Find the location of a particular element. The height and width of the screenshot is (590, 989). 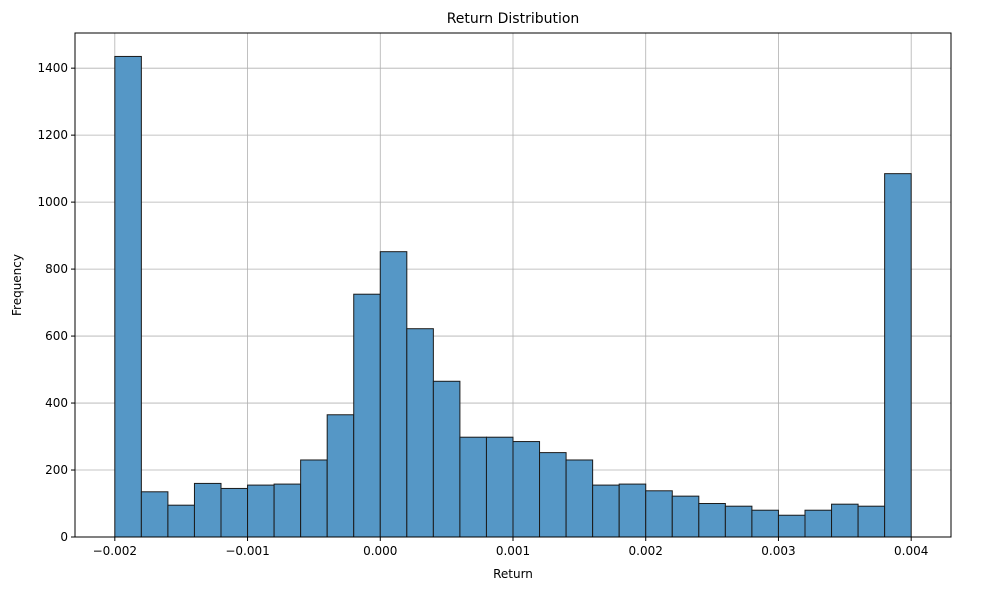

y-axis-ticks: 0 200 400 600 800 1000 1200 1400 is located at coordinates (56, 302).